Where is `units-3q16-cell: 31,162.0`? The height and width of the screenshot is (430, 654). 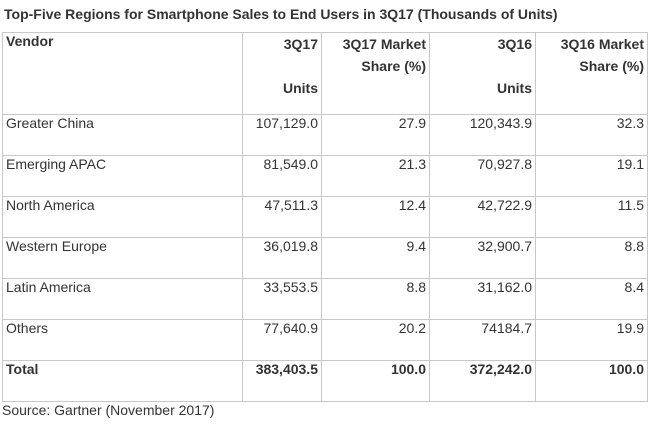 units-3q16-cell: 31,162.0 is located at coordinates (482, 299).